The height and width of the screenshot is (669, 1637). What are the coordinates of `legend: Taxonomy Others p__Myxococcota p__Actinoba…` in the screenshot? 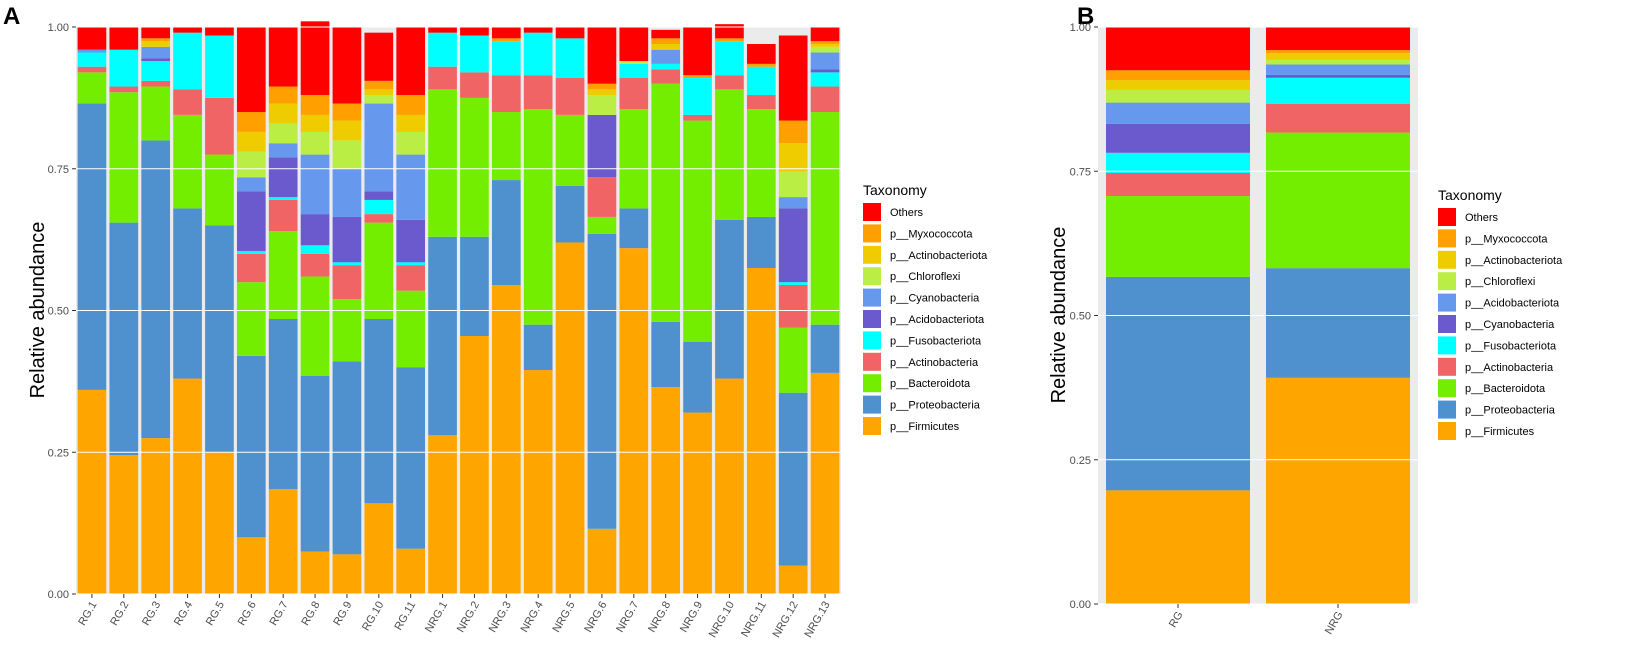 It's located at (925, 308).